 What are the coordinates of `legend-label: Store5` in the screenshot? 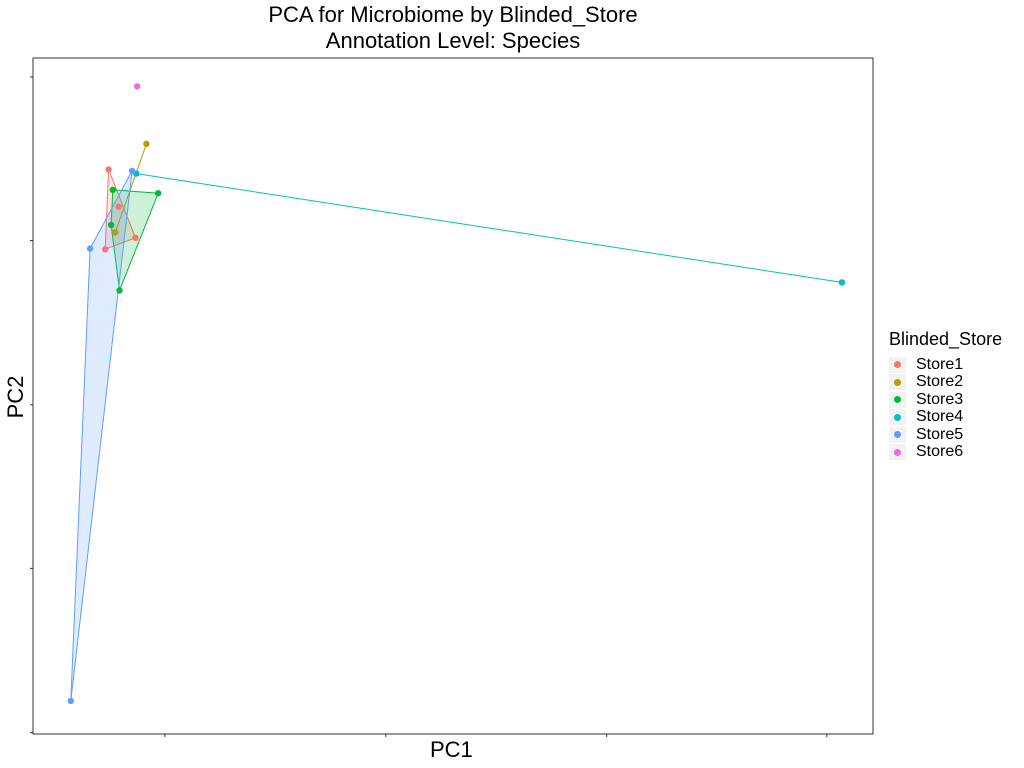 It's located at (940, 434).